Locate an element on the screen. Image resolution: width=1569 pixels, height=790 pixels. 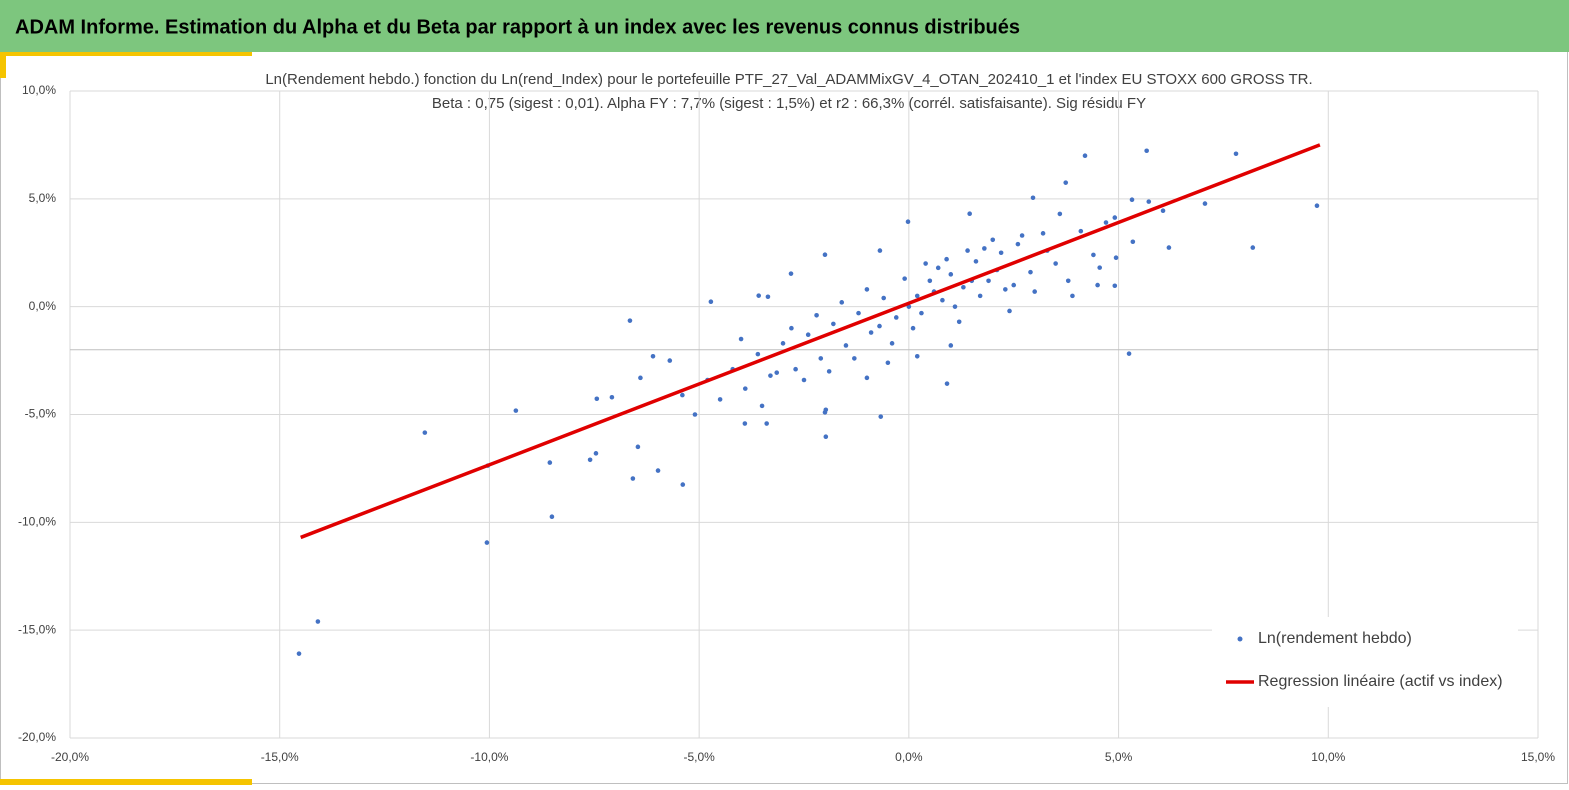
x-tick-label: 15,0% is located at coordinates (1538, 757).